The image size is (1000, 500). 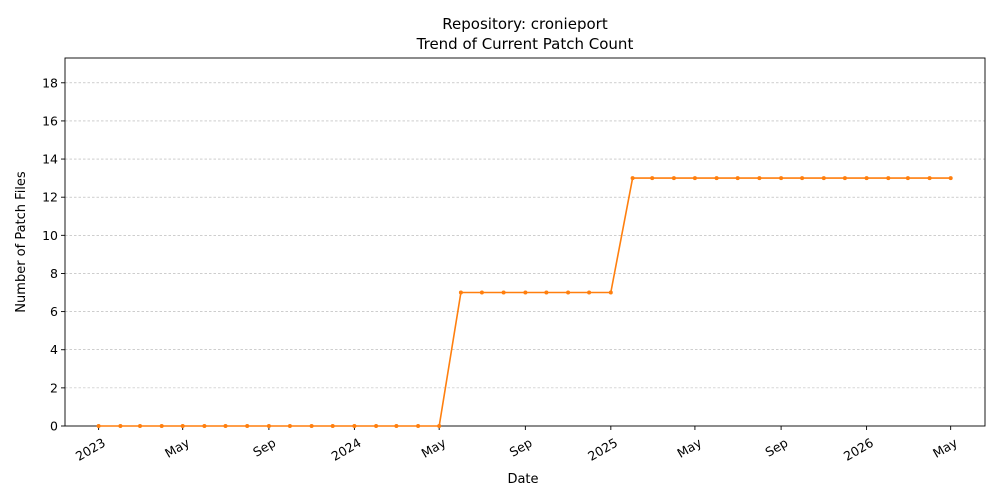 What do you see at coordinates (54, 349) in the screenshot?
I see `y-tick-label: 4` at bounding box center [54, 349].